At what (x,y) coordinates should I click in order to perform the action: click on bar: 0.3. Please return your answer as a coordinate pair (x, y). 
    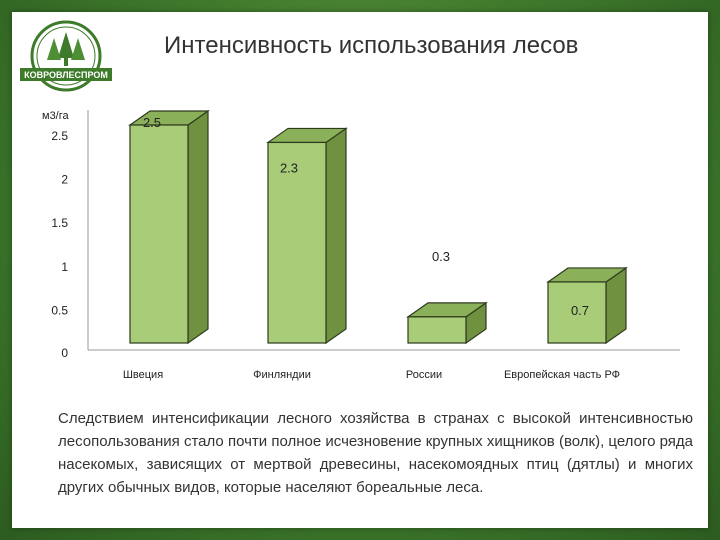
    Looking at the image, I should click on (447, 297).